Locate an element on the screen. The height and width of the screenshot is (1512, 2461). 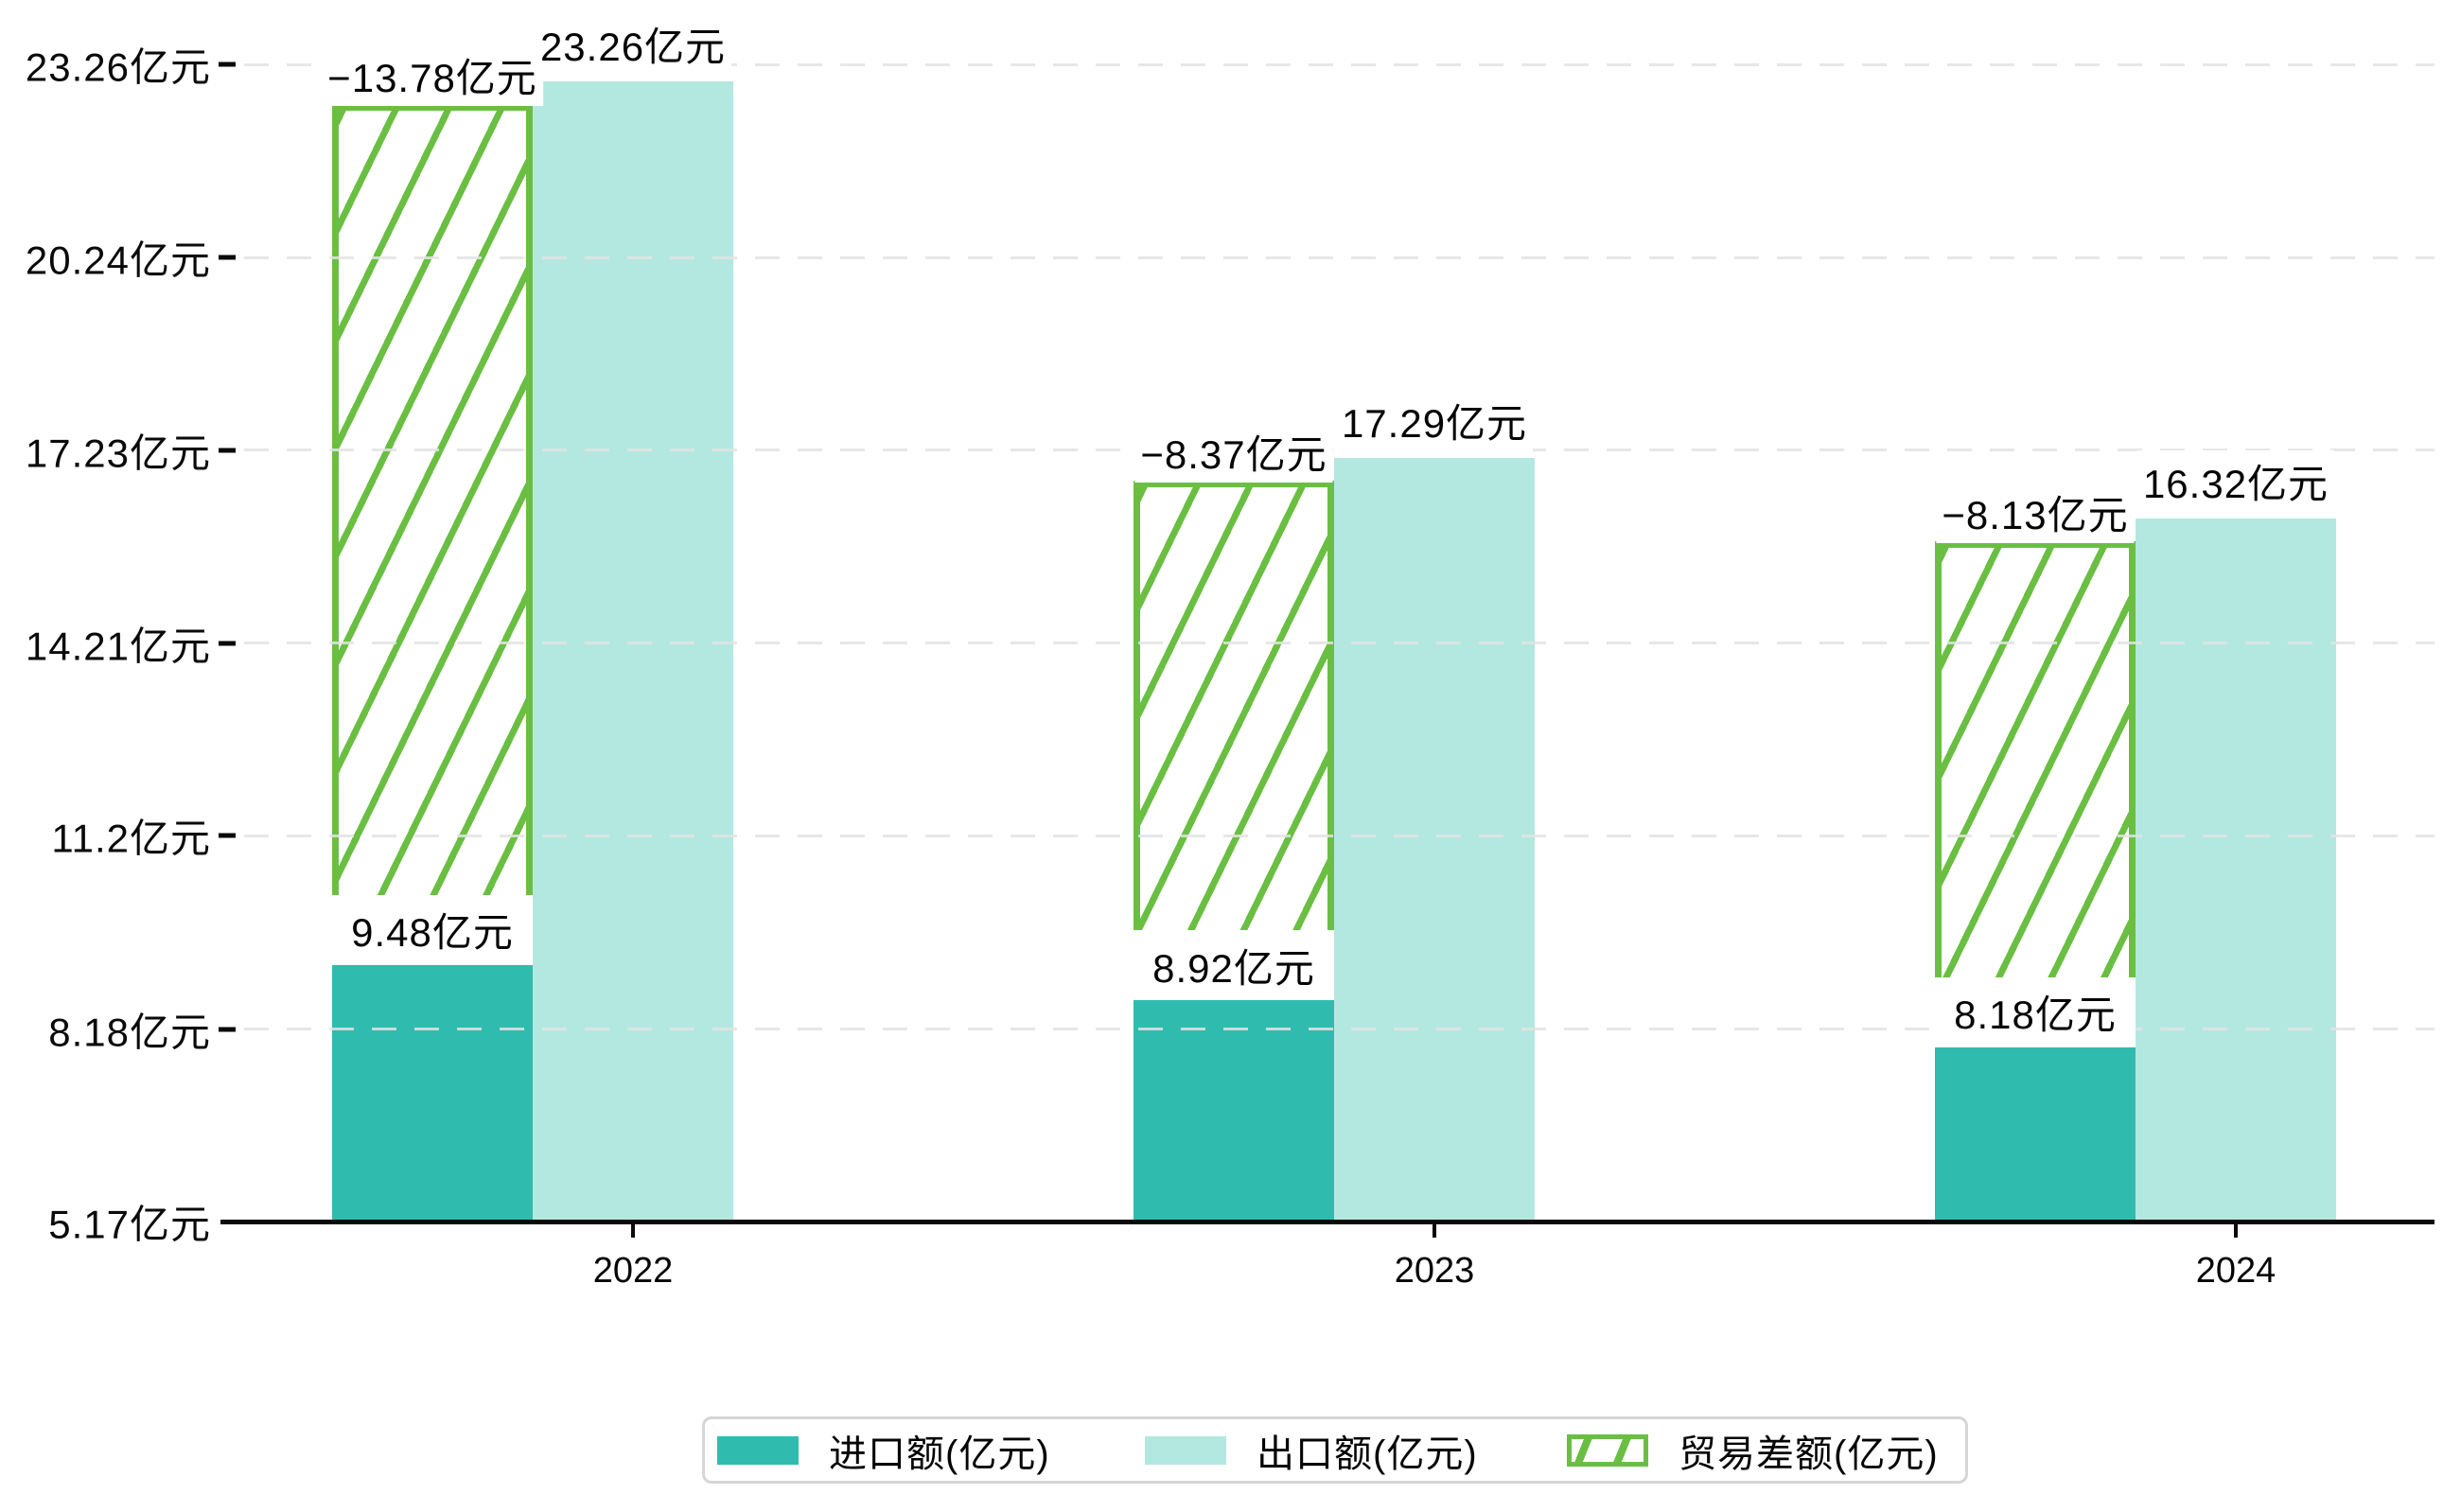
export-value-label: 17.29亿元 is located at coordinates (1434, 420).